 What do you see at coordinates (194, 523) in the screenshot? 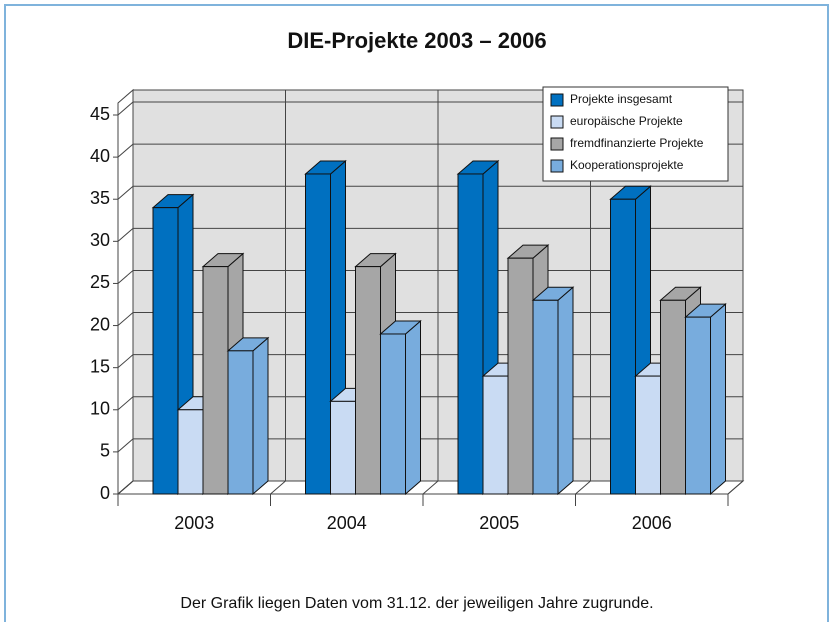
I see `x-tick-label: 2003` at bounding box center [194, 523].